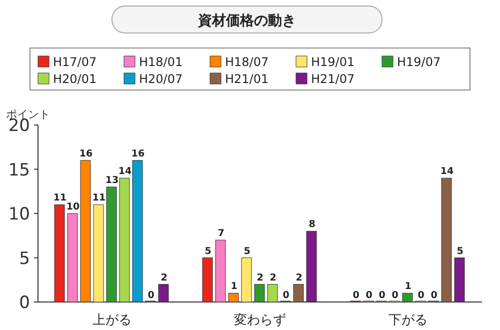 Image resolution: width=500 pixels, height=330 pixels. Describe the element at coordinates (161, 79) in the screenshot. I see `legend-label: H20/07` at that location.